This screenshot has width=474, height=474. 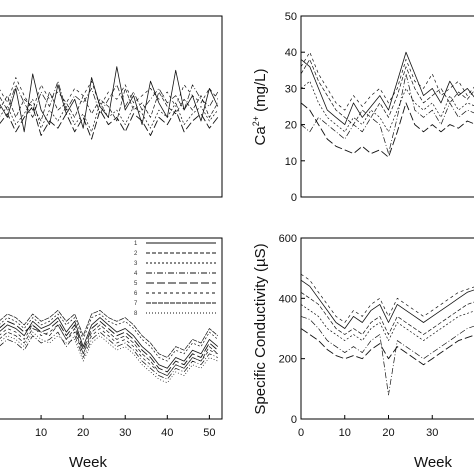 What do you see at coordinates (288, 299) in the screenshot?
I see `y-tick-label: 400` at bounding box center [288, 299].